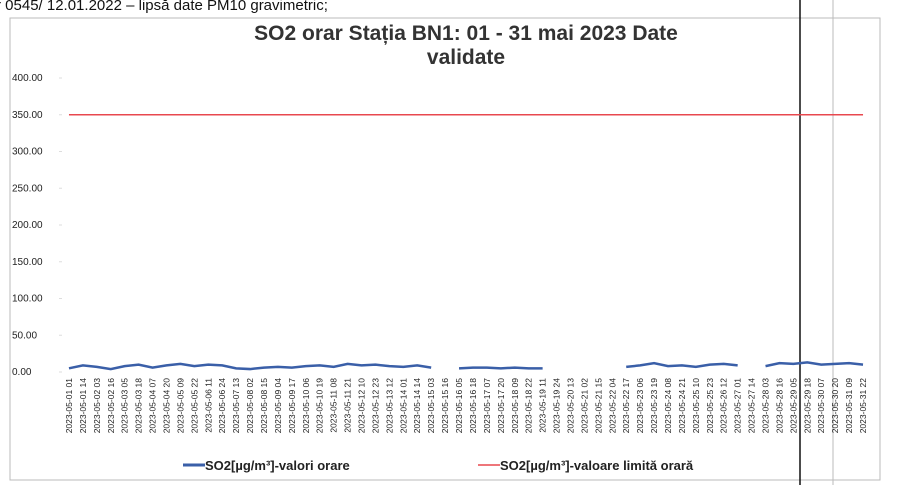  What do you see at coordinates (27, 299) in the screenshot?
I see `y-tick-label: 100.00` at bounding box center [27, 299].